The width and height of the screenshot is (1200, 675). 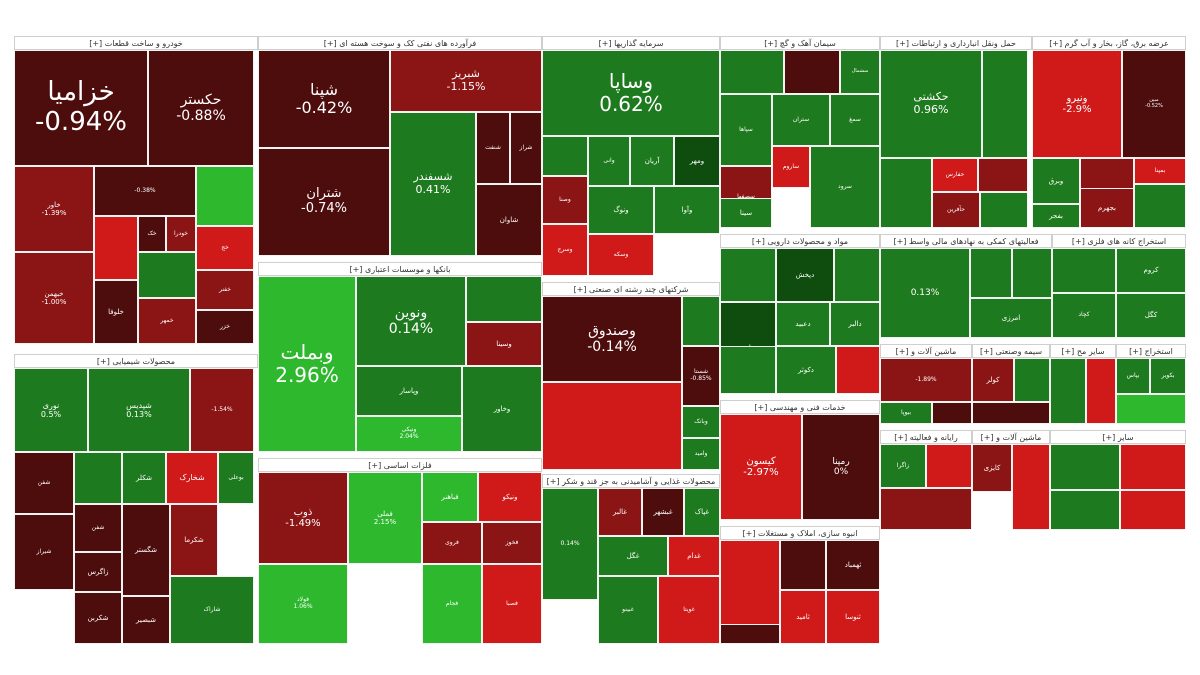 What do you see at coordinates (1084, 315) in the screenshot?
I see `stock-tile: کچاد` at bounding box center [1084, 315].